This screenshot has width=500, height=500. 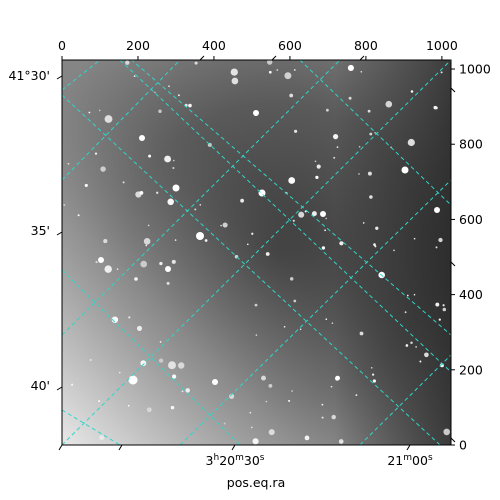 I want to click on y-tick-label: 800, so click(x=471, y=144).